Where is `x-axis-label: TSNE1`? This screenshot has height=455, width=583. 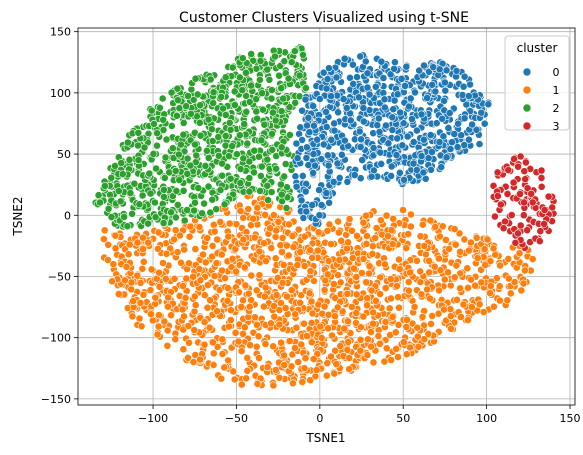 x-axis-label: TSNE1 is located at coordinates (325, 438).